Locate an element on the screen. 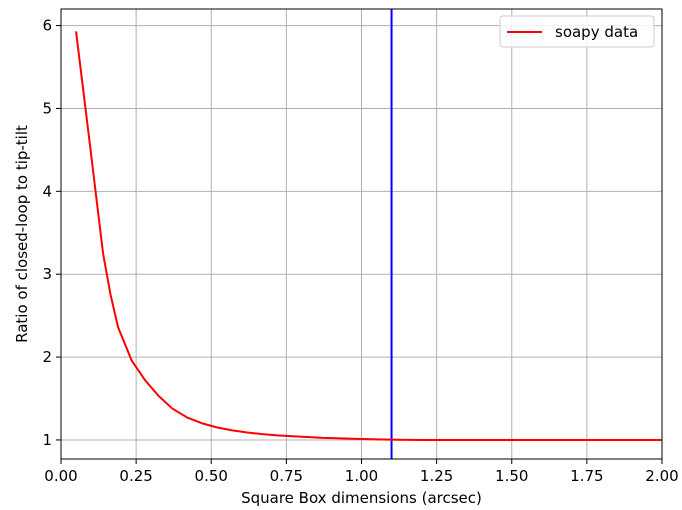 The image size is (682, 510). y-tick-label: 4 is located at coordinates (47, 191).